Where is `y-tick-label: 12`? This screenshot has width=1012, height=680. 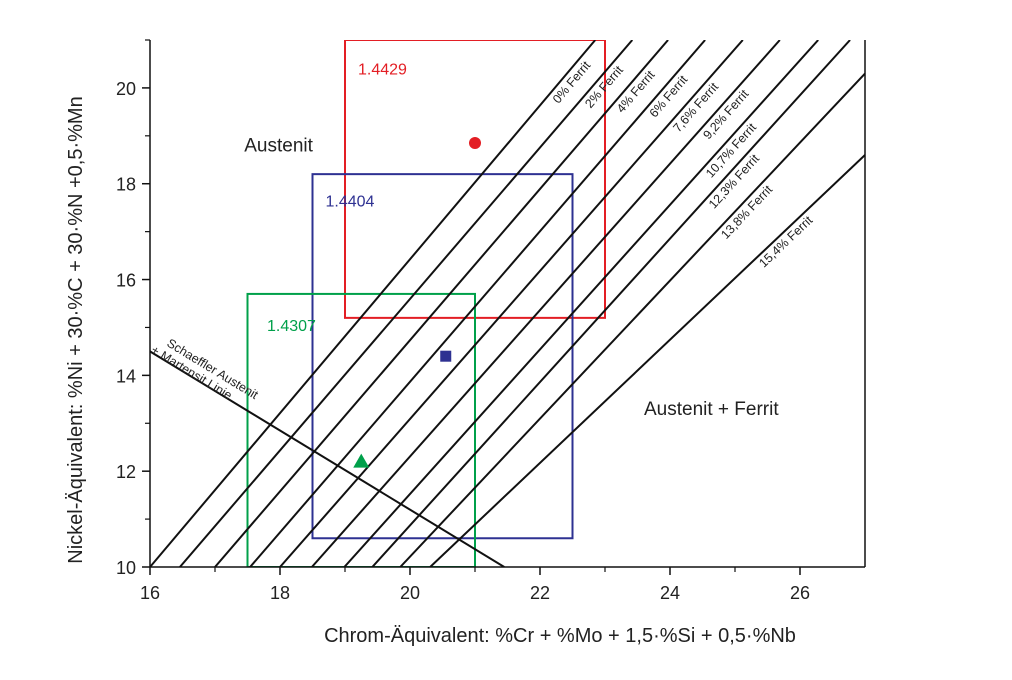 y-tick-label: 12 is located at coordinates (126, 472).